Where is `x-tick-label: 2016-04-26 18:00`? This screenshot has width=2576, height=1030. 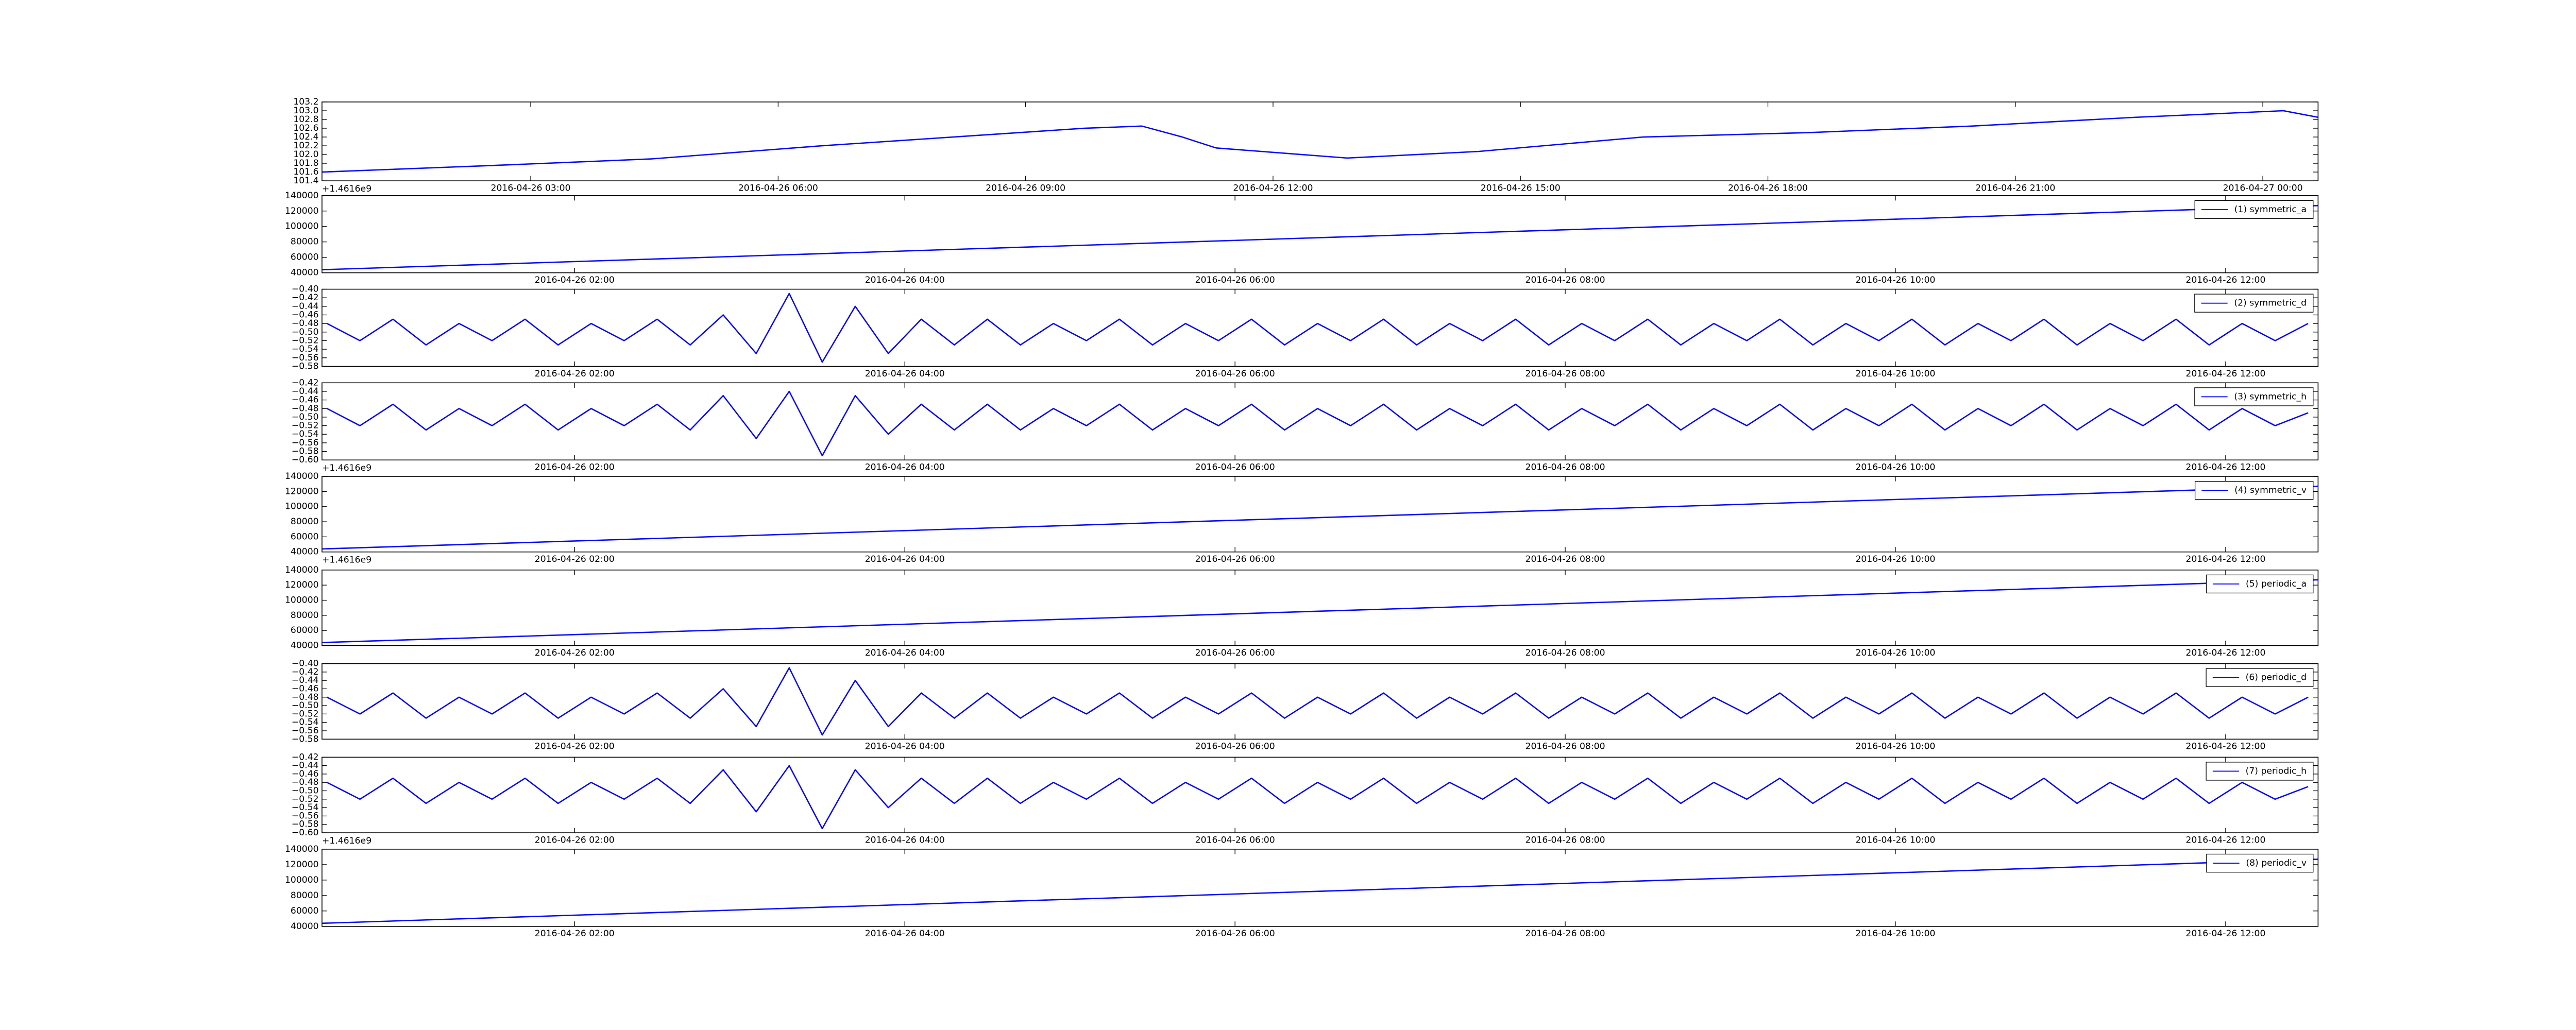 x-tick-label: 2016-04-26 18:00 is located at coordinates (1768, 188).